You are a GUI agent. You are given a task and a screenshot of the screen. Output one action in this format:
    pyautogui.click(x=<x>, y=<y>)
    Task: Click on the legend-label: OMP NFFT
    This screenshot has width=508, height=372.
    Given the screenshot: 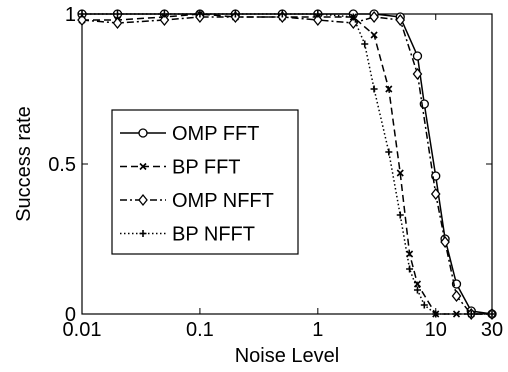 What is the action you would take?
    pyautogui.click(x=223, y=201)
    